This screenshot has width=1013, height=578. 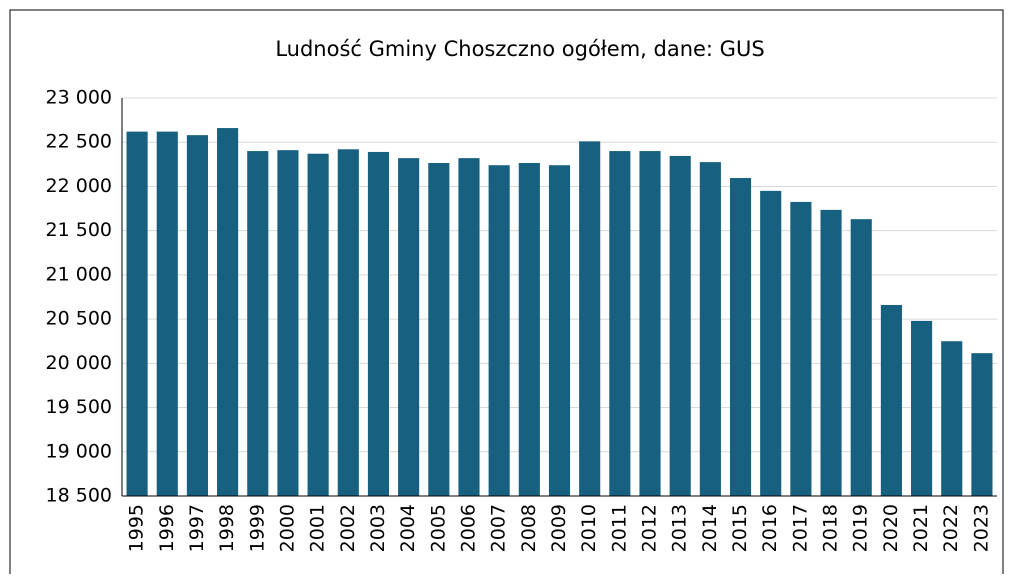 I want to click on y-tick-label: 19 000, so click(x=79, y=451).